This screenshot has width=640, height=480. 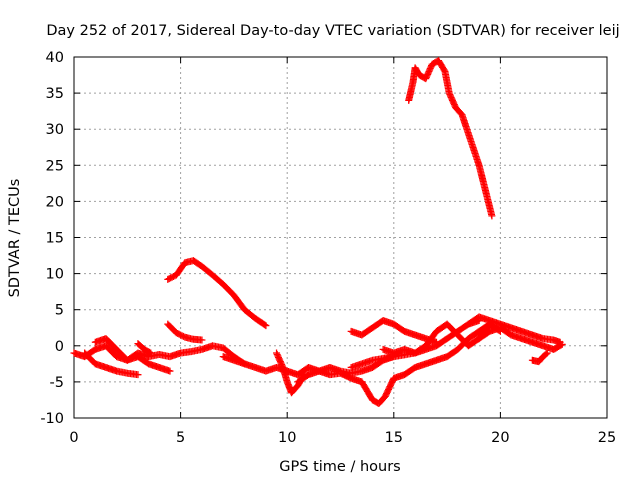 I want to click on x-tick-label: 5, so click(x=180, y=438).